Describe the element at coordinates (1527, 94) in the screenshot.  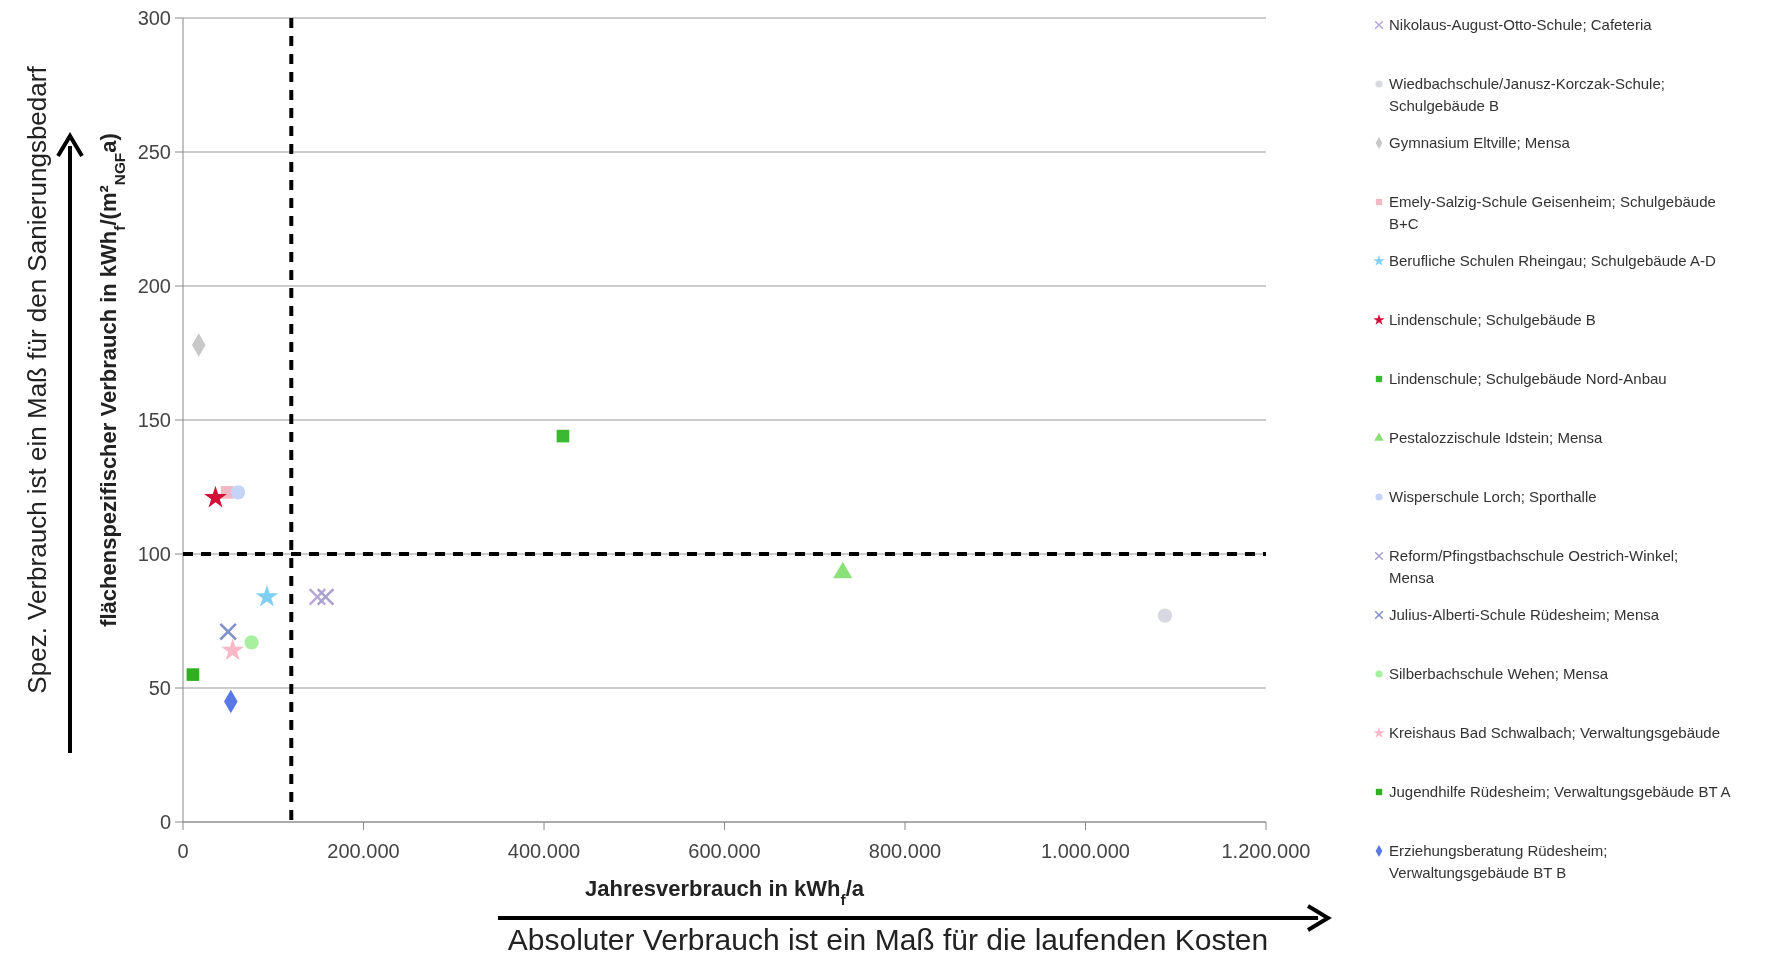
I see `legend-label: Wiedbachschule/Janusz-Korczak-Schule; Schulgebäude B` at that location.